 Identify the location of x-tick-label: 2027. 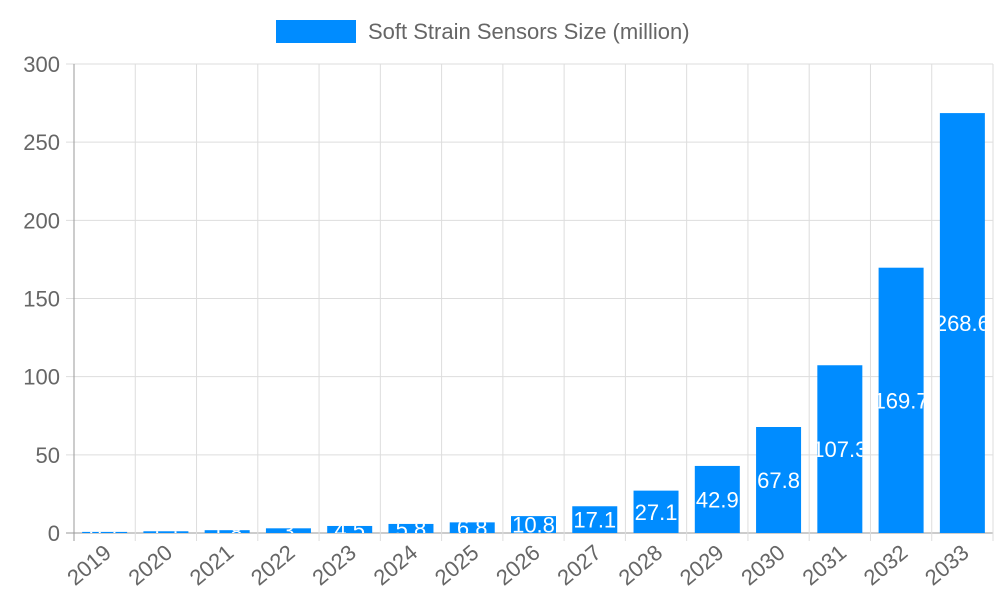
(579, 565).